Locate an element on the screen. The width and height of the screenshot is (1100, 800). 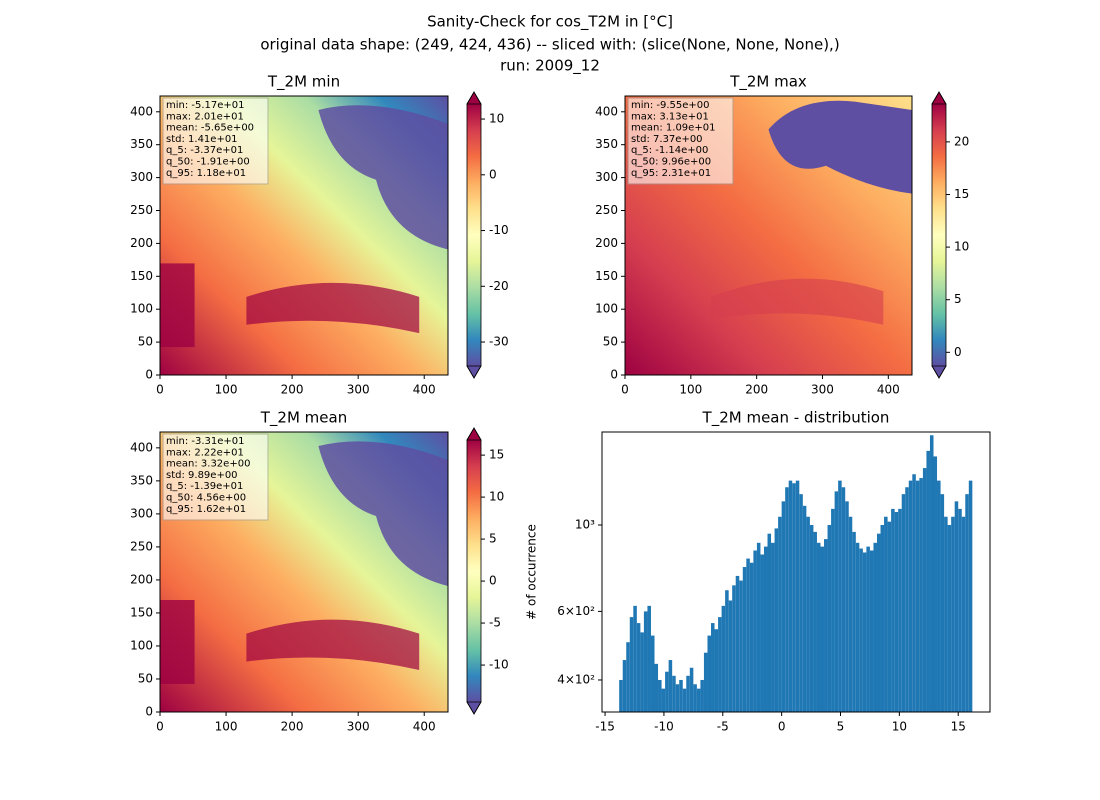
colorbar-tick-label: 15 is located at coordinates (496, 455).